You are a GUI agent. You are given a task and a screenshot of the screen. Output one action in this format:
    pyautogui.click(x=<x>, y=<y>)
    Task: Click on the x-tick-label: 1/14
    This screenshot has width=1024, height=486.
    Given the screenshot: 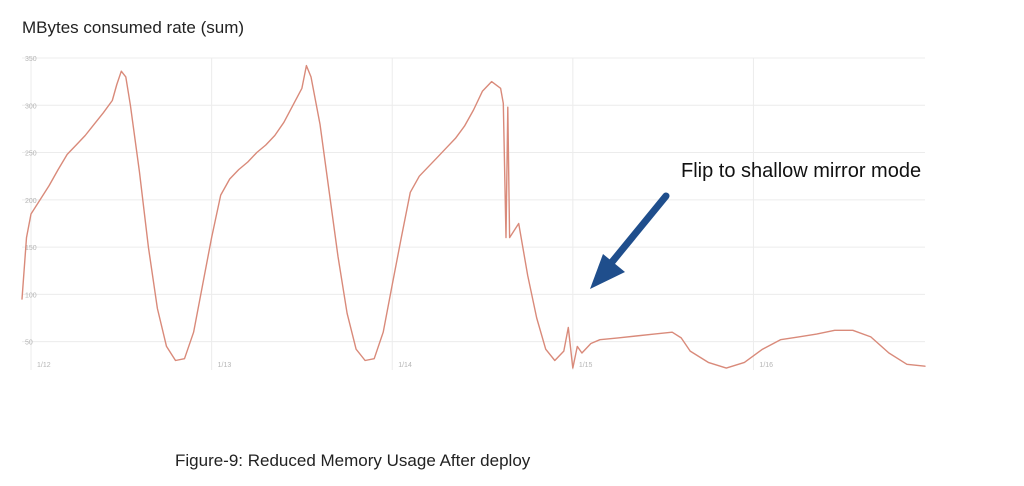 What is the action you would take?
    pyautogui.click(x=405, y=365)
    